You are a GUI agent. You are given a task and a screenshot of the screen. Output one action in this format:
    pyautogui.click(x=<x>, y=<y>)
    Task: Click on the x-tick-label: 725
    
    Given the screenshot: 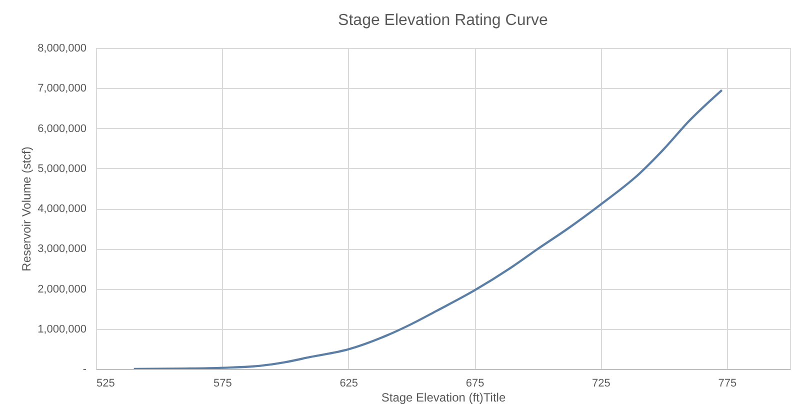 What is the action you would take?
    pyautogui.click(x=601, y=384)
    